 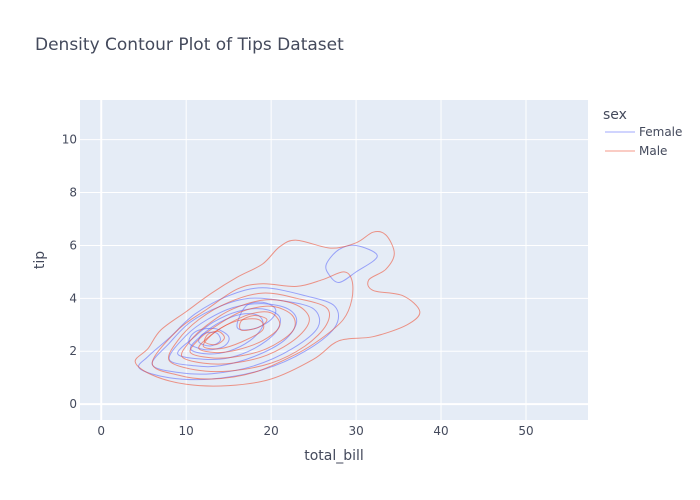 What do you see at coordinates (660, 132) in the screenshot?
I see `legend-label: Female` at bounding box center [660, 132].